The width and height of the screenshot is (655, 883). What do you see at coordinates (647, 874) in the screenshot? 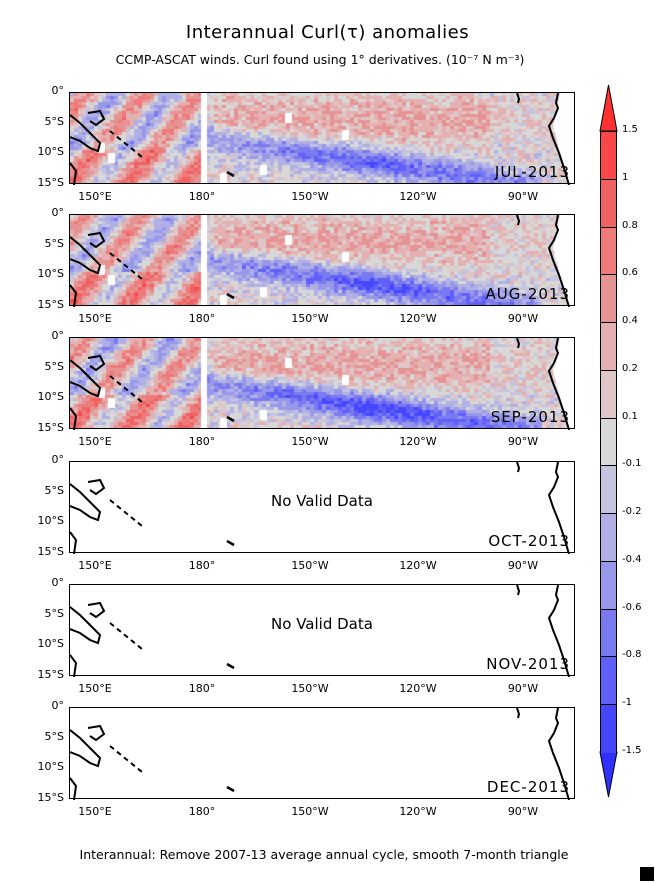
I see `corner-marker` at bounding box center [647, 874].